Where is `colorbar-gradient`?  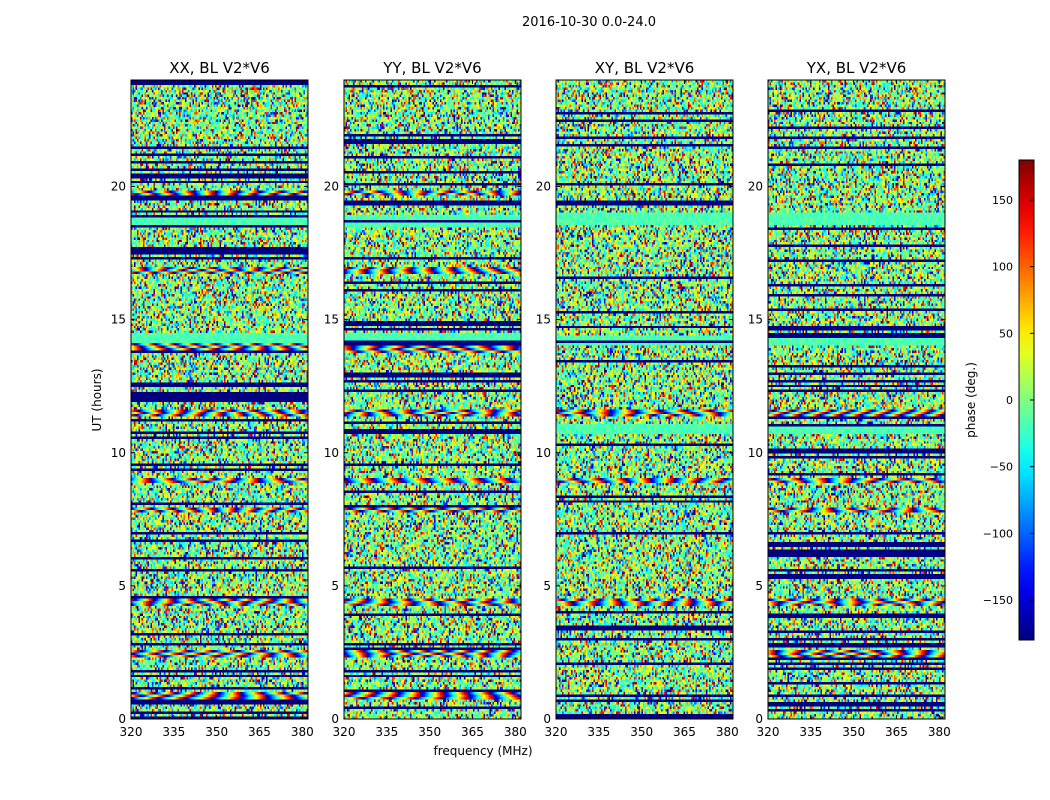 colorbar-gradient is located at coordinates (1026, 400).